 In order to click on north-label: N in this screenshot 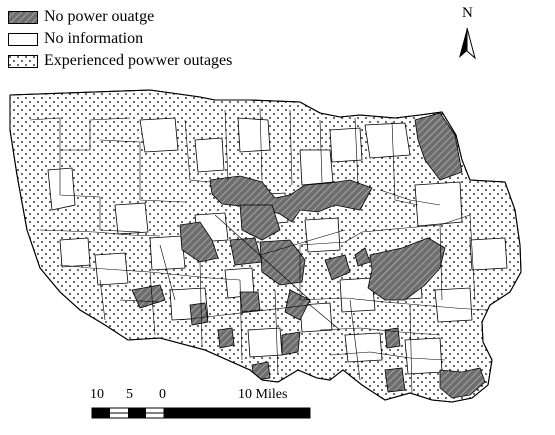, I will do `click(467, 13)`.